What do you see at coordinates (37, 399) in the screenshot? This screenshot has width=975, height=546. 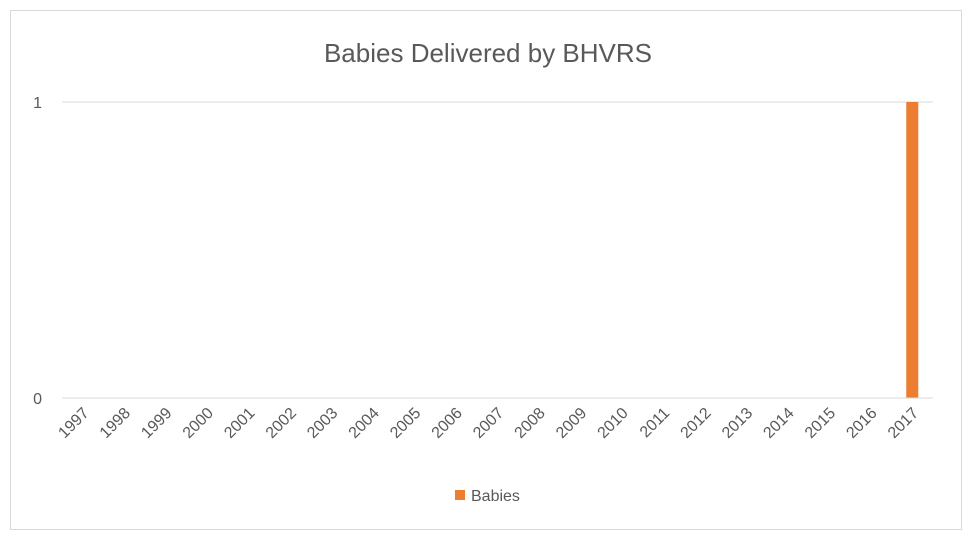 I see `y-tick-label: 0` at bounding box center [37, 399].